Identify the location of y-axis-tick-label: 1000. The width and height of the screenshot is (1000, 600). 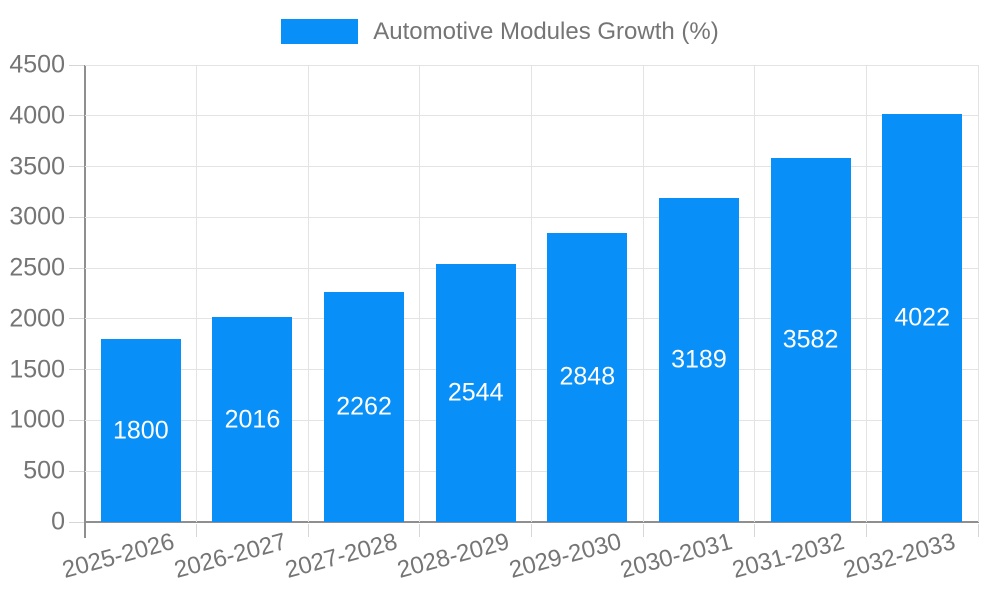
(37, 419).